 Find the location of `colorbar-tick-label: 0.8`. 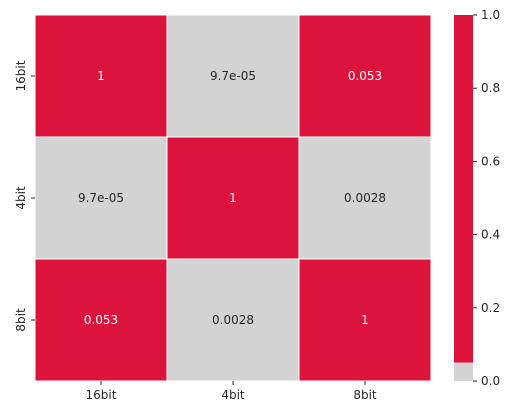

colorbar-tick-label: 0.8 is located at coordinates (490, 88).